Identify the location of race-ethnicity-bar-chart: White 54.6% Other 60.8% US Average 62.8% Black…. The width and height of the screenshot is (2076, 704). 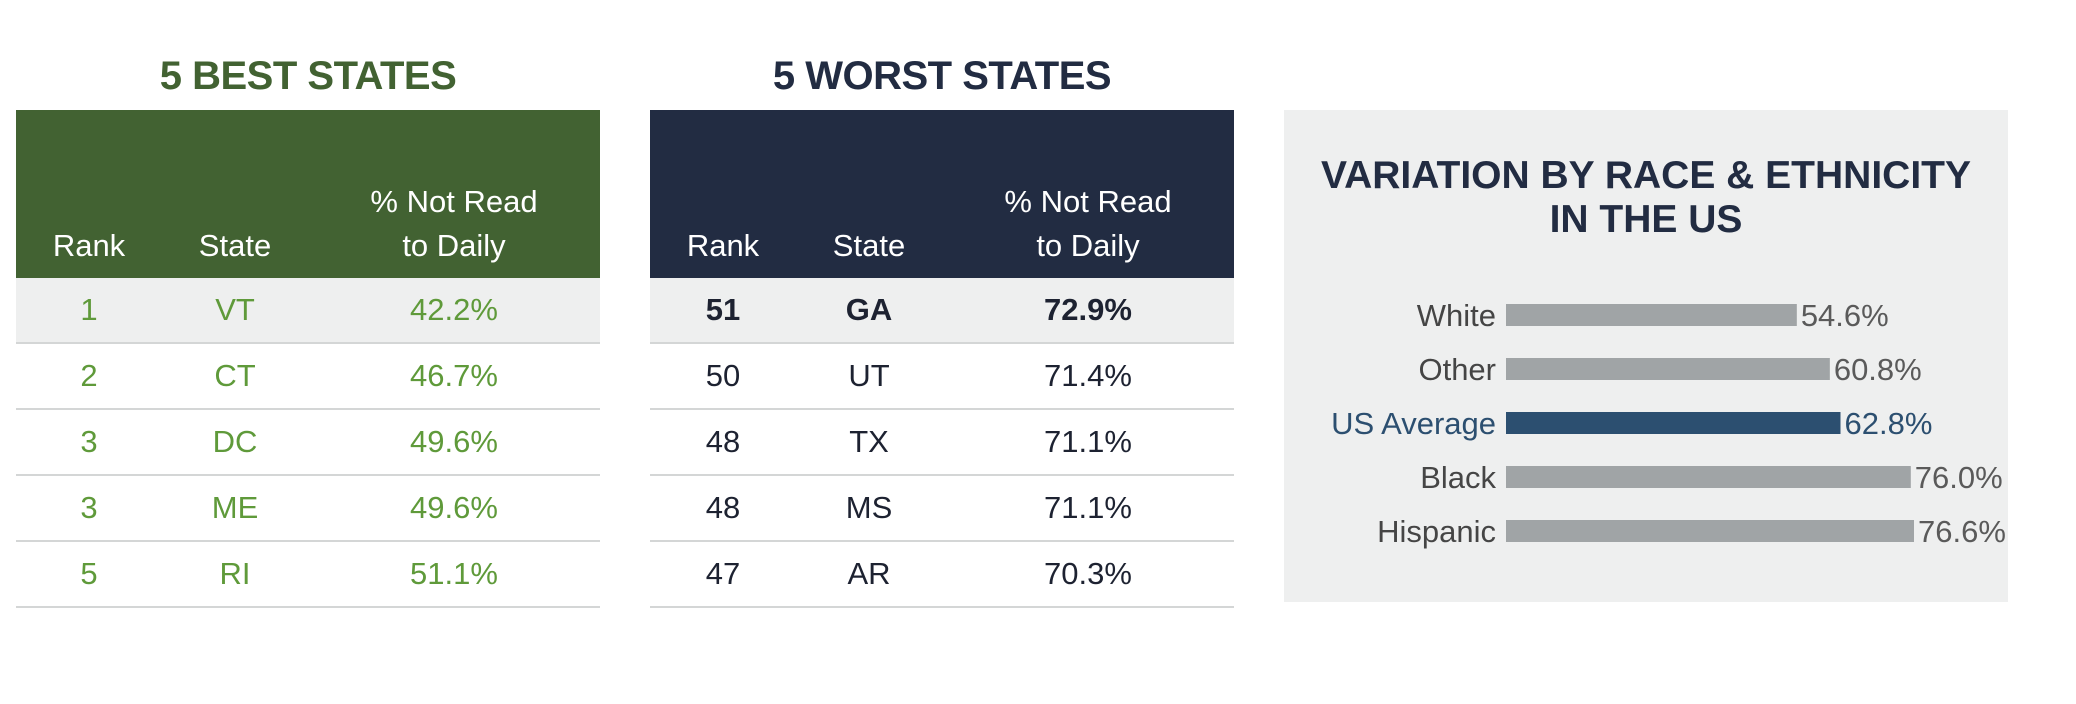
(1668, 423).